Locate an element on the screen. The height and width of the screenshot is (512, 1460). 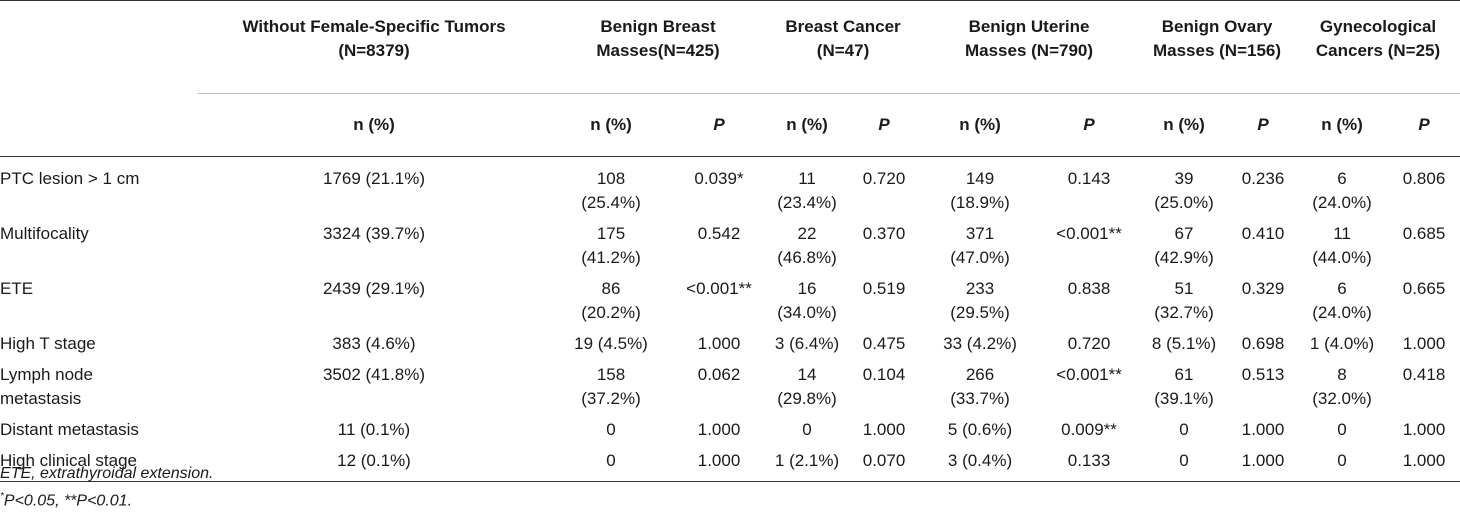
count-number: 158 is located at coordinates (611, 374).